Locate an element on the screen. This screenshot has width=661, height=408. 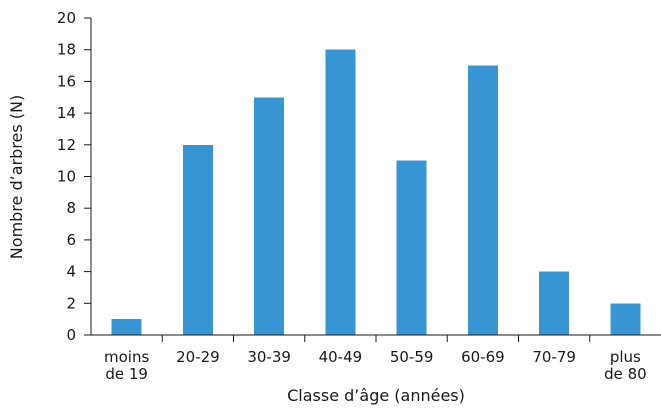
y-tick-label: 16 is located at coordinates (66, 81).